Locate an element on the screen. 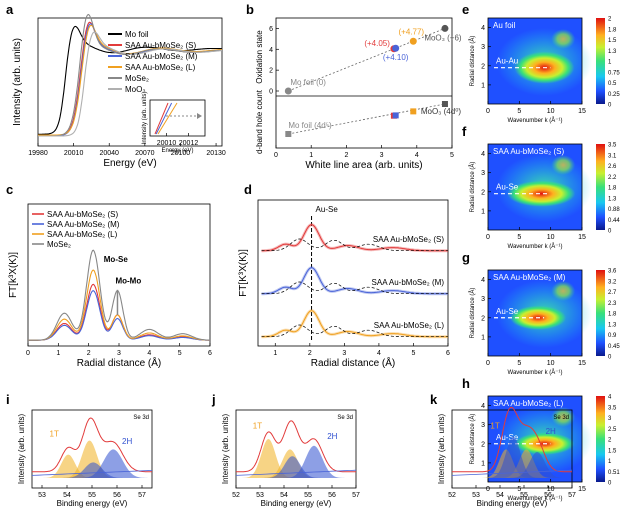 The width and height of the screenshot is (644, 516). panel-h-colorbar is located at coordinates (600, 439).